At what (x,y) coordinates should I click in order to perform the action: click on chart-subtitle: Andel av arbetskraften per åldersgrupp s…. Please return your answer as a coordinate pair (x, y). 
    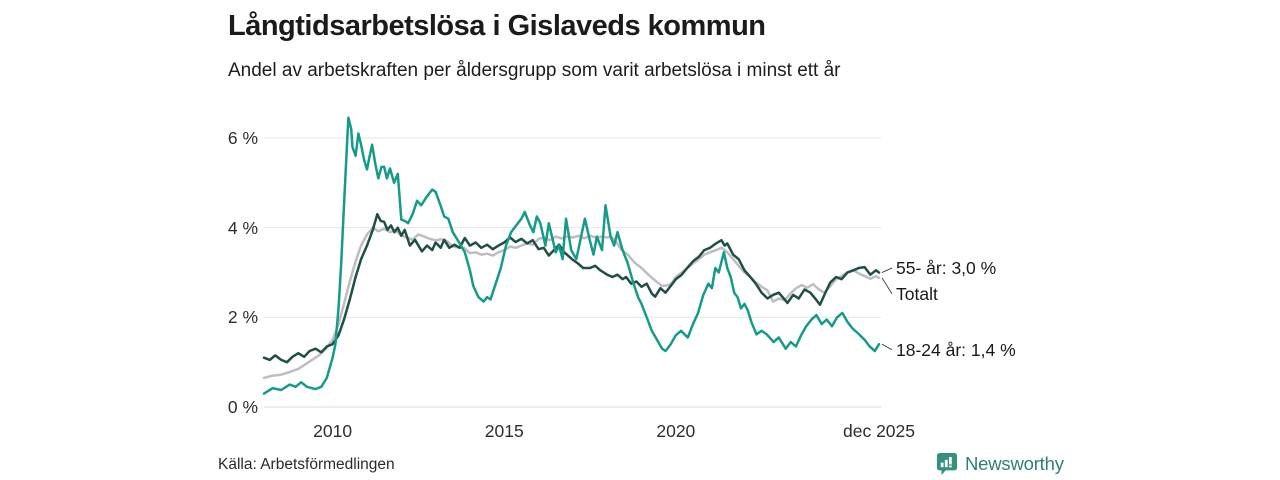
    Looking at the image, I should click on (534, 70).